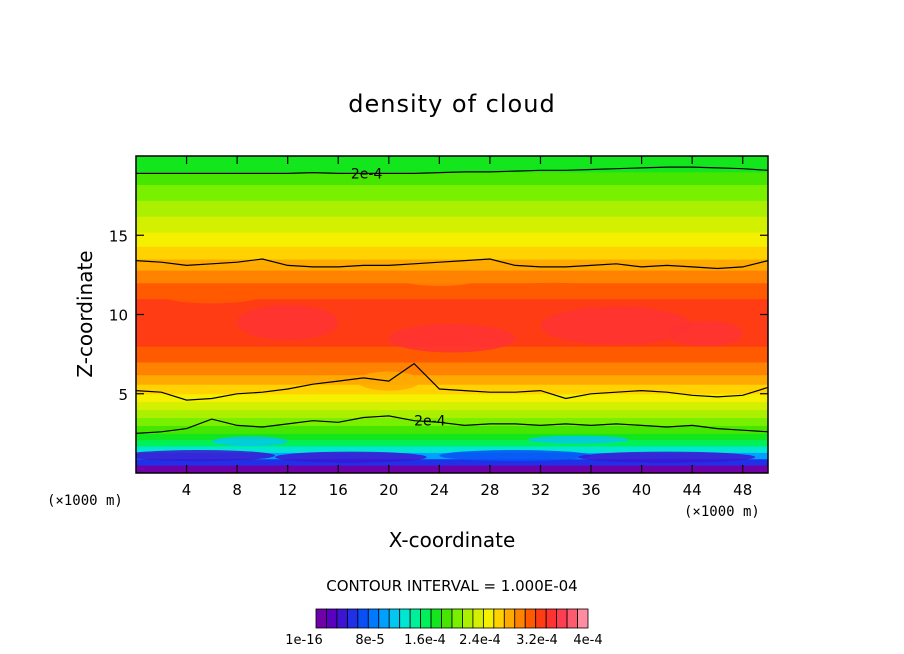 This screenshot has height=654, width=904. What do you see at coordinates (540, 490) in the screenshot?
I see `x-tick-label: 32` at bounding box center [540, 490].